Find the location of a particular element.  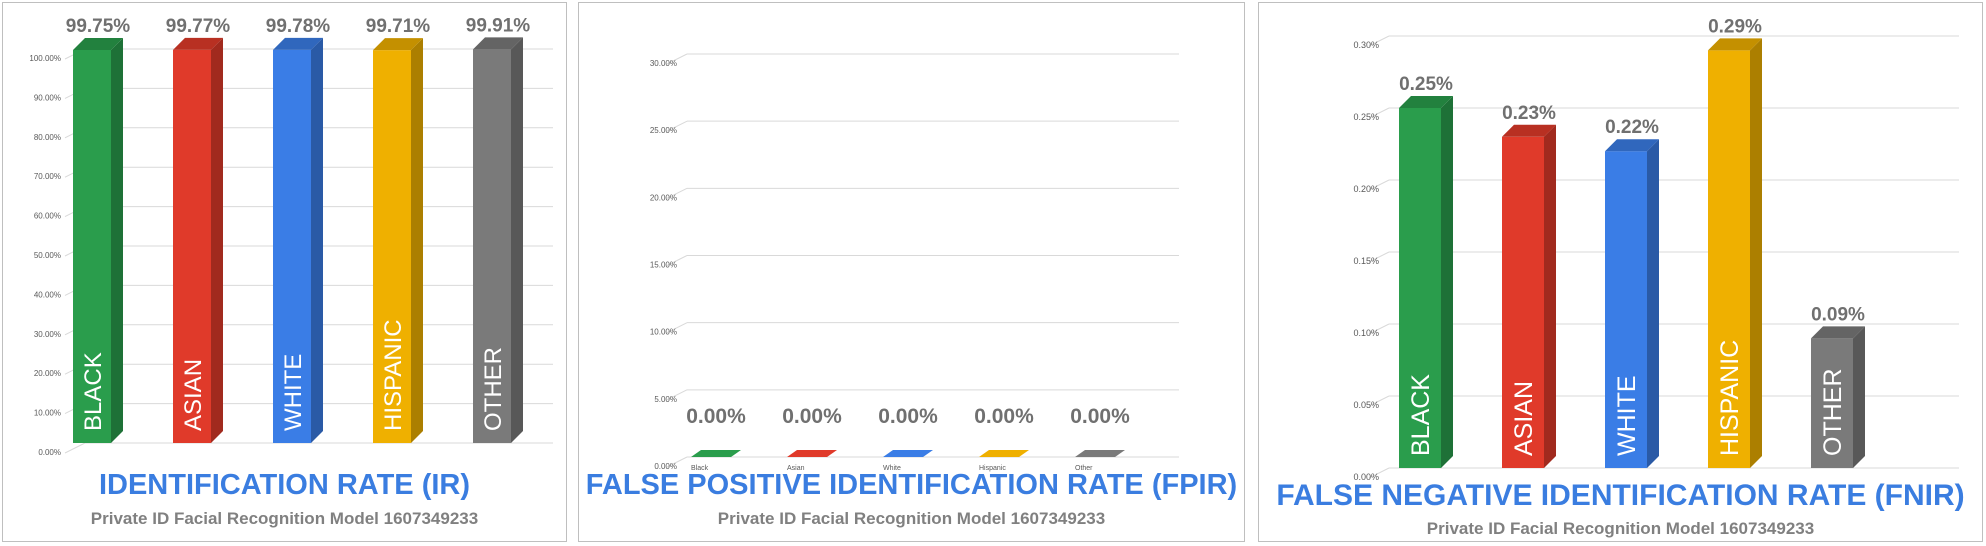

y-axis-ticks: 0.00% 5.00% 10.00% 15.00% 20.00% 25.00% 30.00% is located at coordinates (663, 265).